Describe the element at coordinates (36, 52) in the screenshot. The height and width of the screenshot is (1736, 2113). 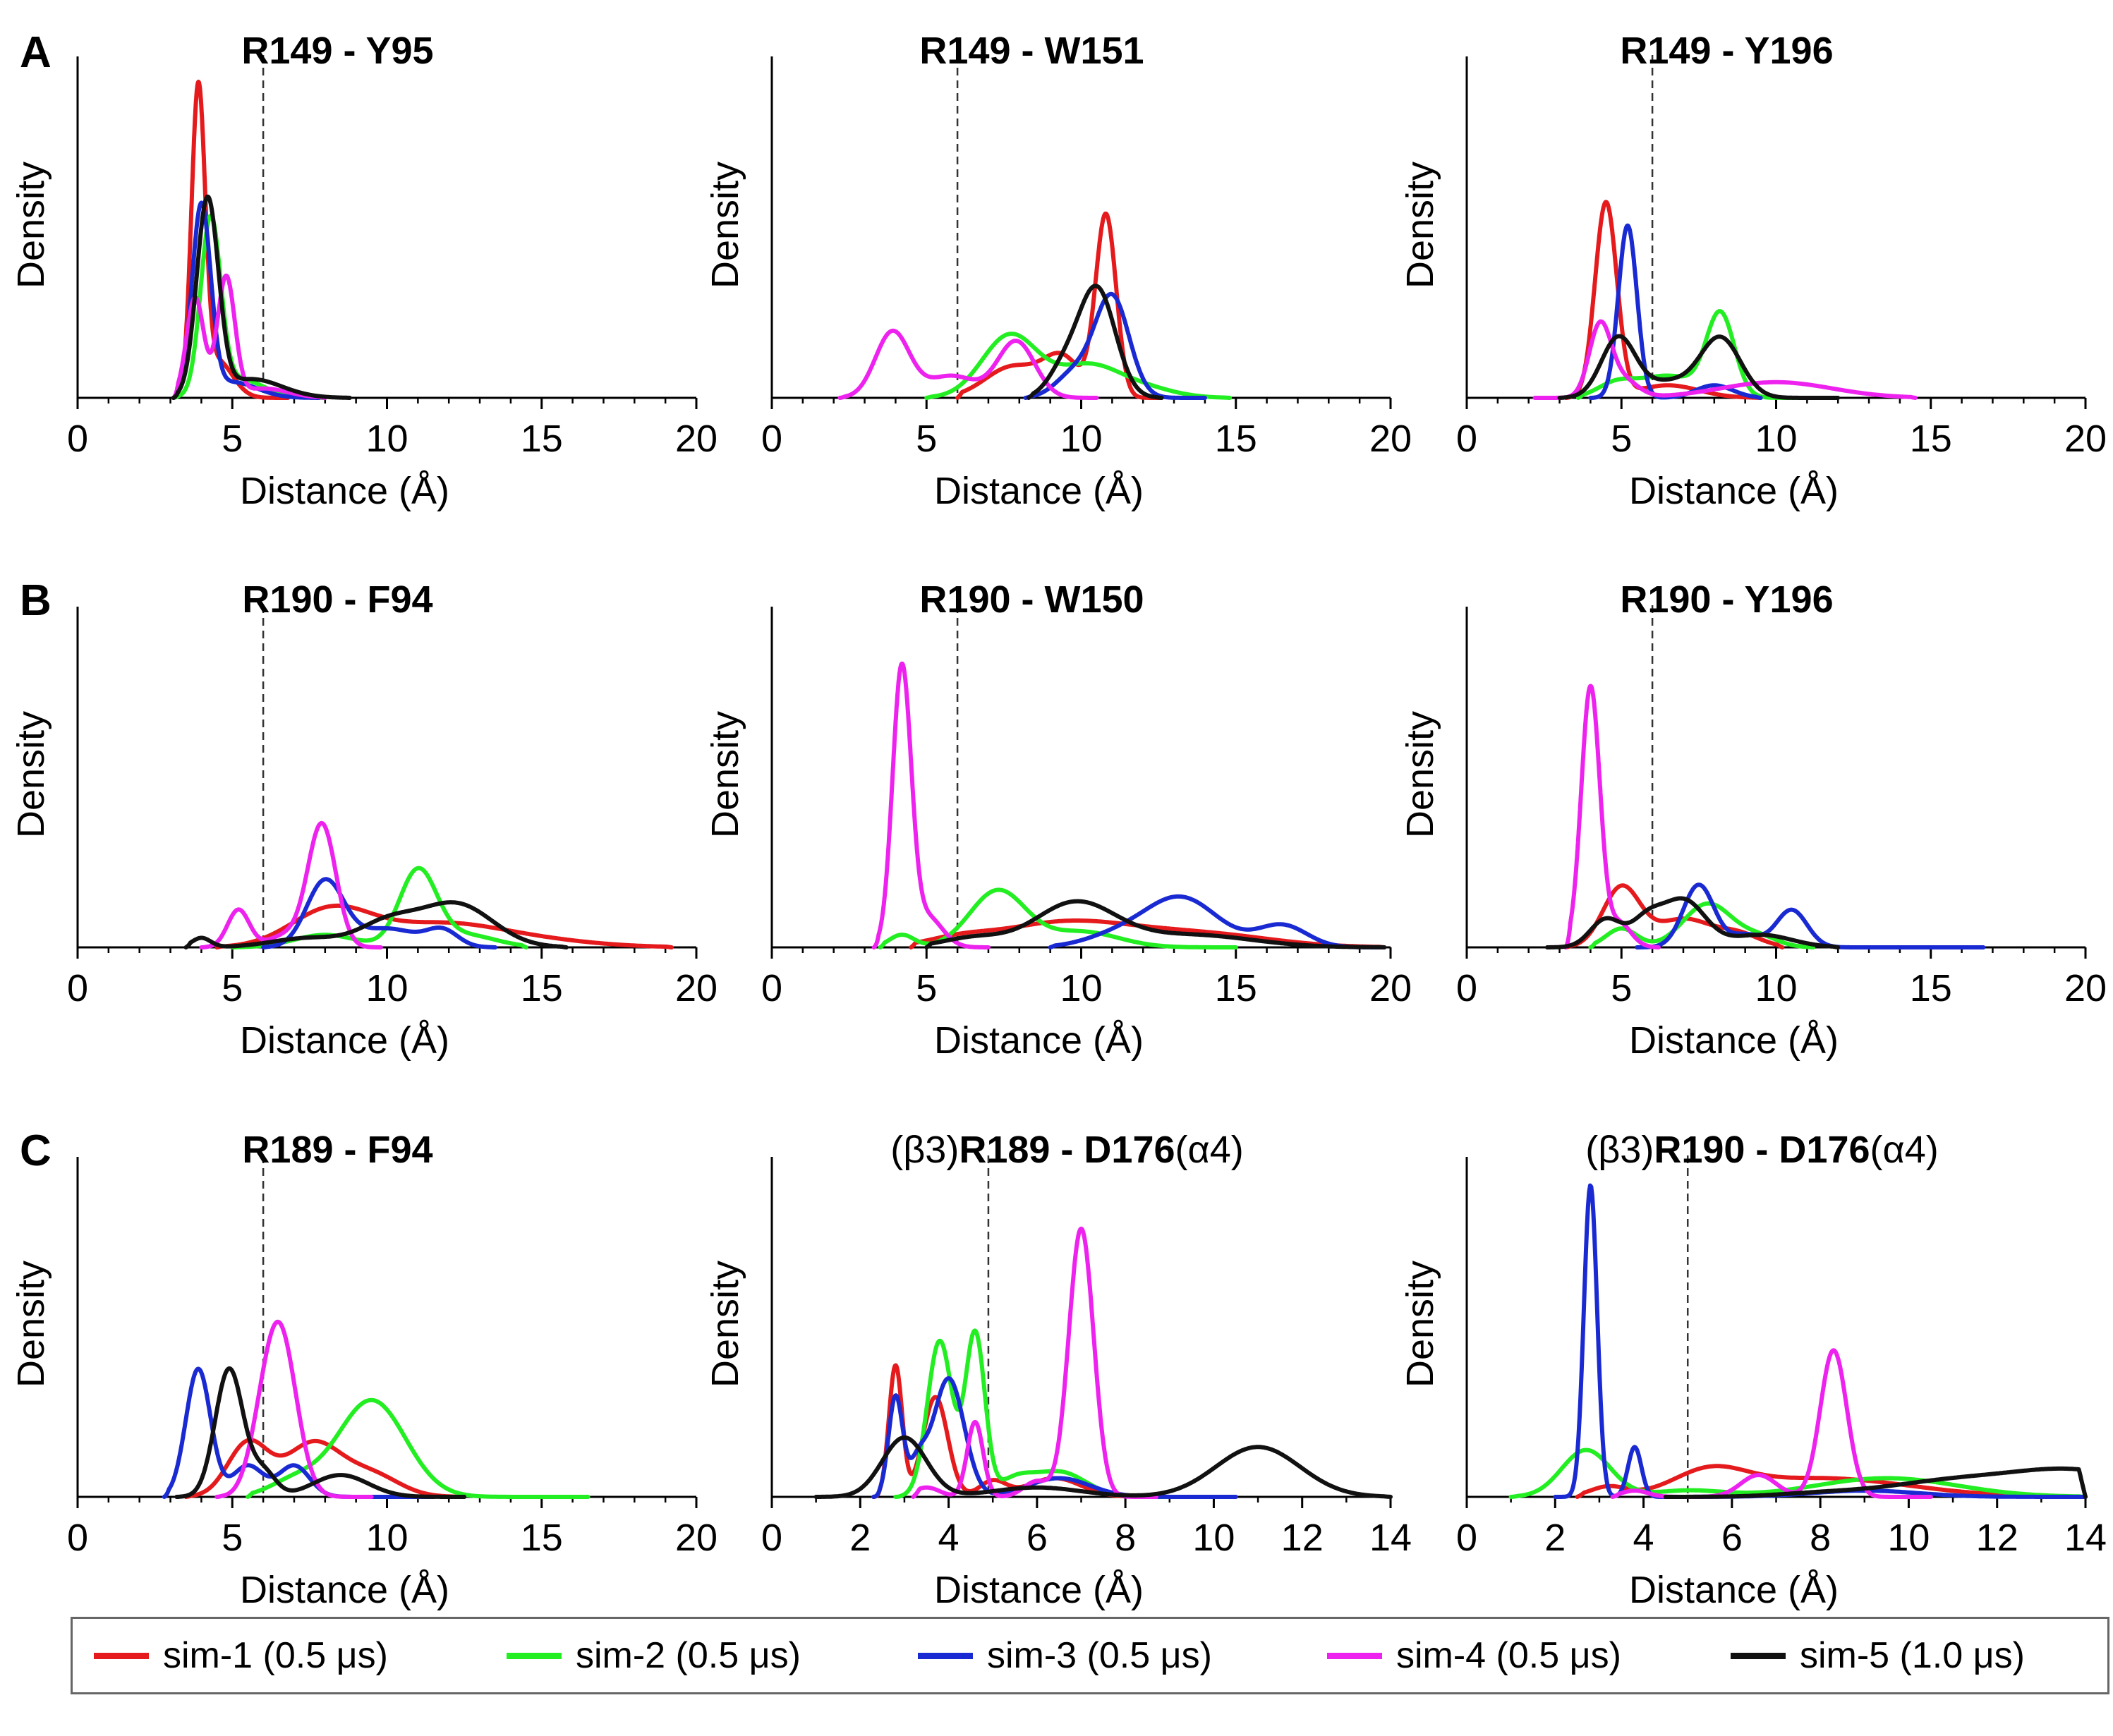
I see `panel-letter-a: A` at that location.